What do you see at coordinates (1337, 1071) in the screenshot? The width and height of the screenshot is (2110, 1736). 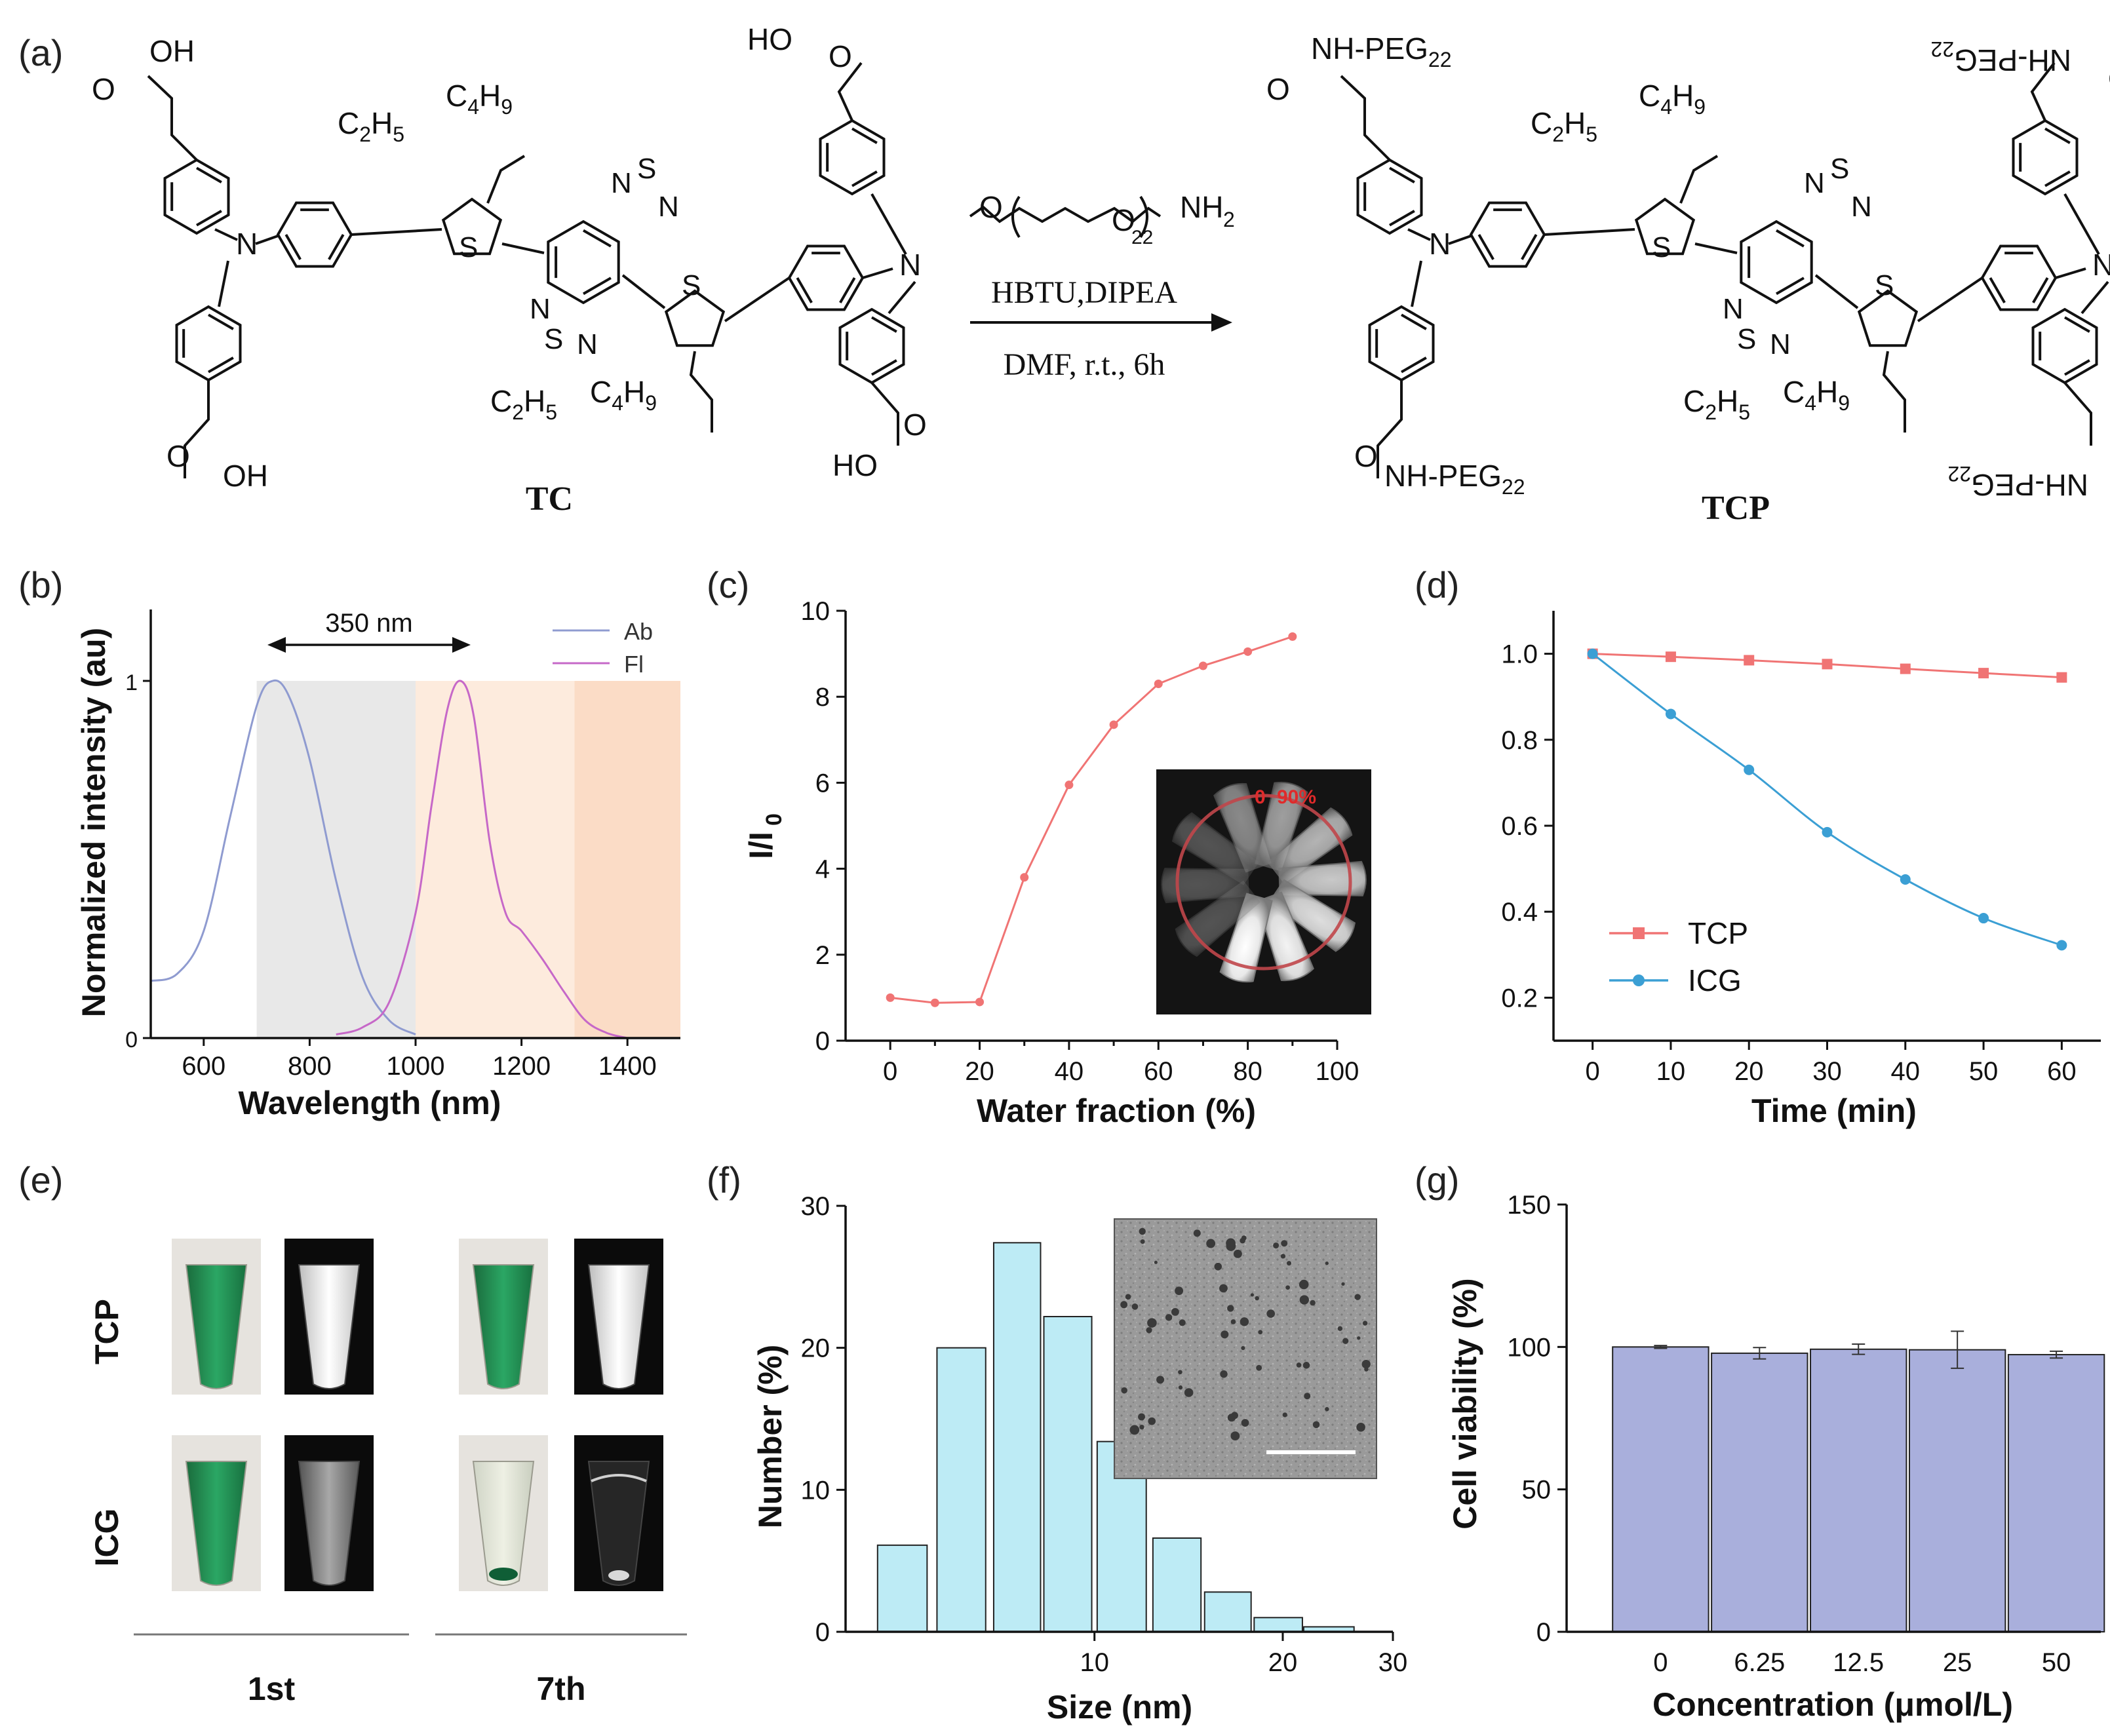 I see `panel-c-xtick-label: 100` at bounding box center [1337, 1071].